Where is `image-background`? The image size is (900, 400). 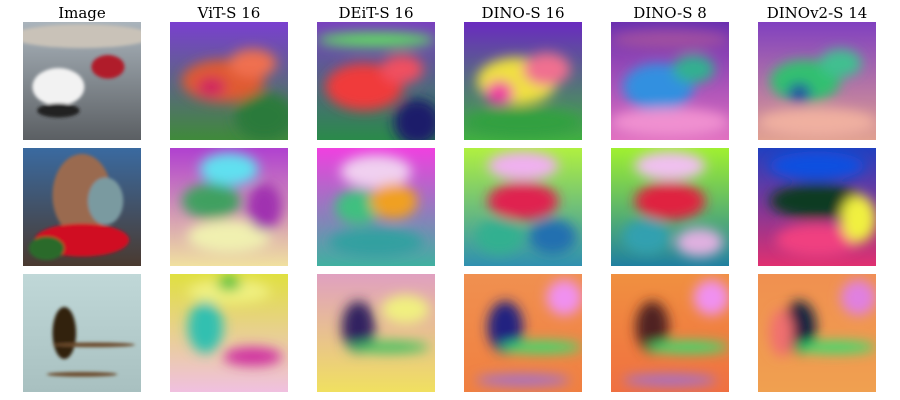 image-background is located at coordinates (376, 333).